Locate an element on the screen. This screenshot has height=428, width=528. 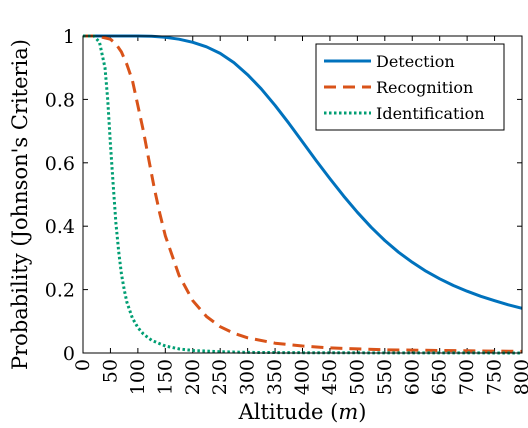
y-tick-label: 0.8 is located at coordinates (60, 100).